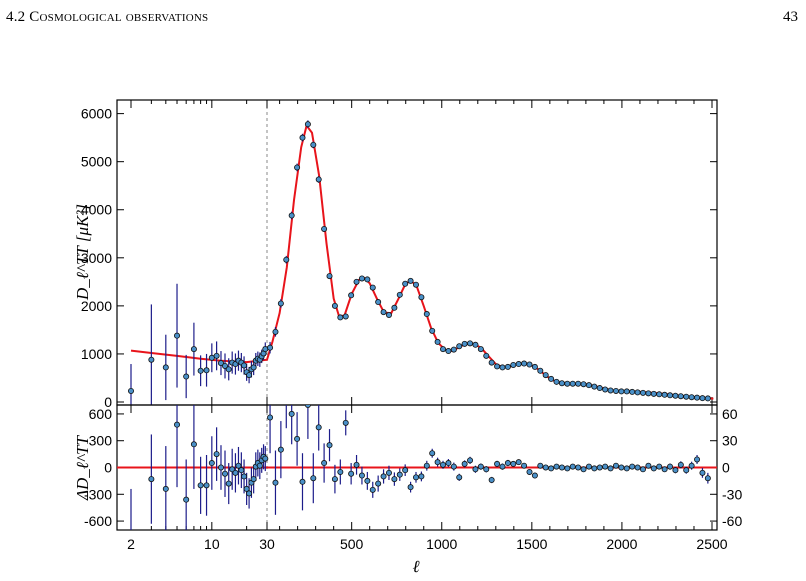 Image resolution: width=806 pixels, height=581 pixels. I want to click on x-tick-label: 30, so click(267, 544).